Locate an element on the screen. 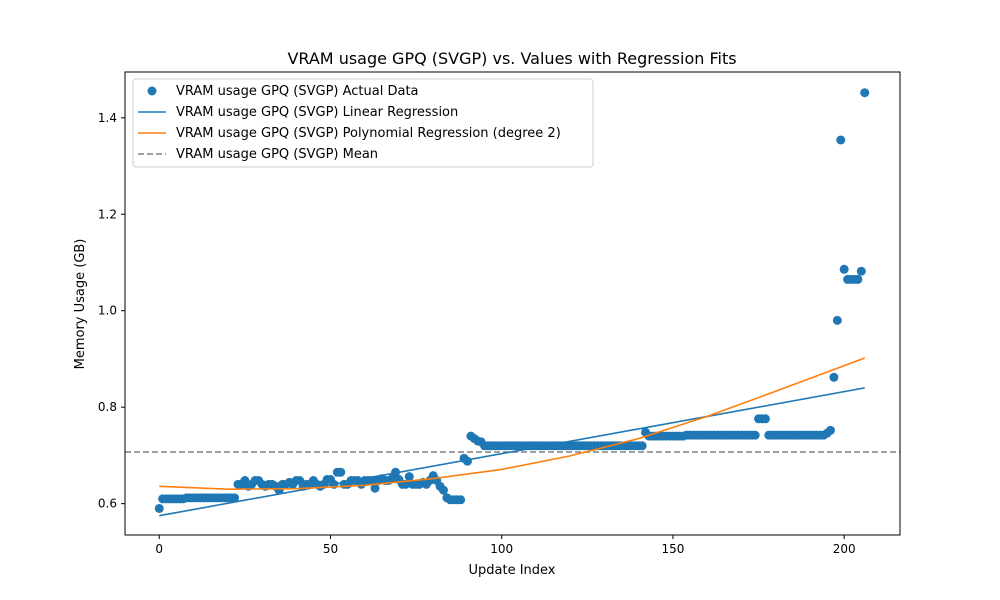 The image size is (1000, 600). legend-box is located at coordinates (363, 123).